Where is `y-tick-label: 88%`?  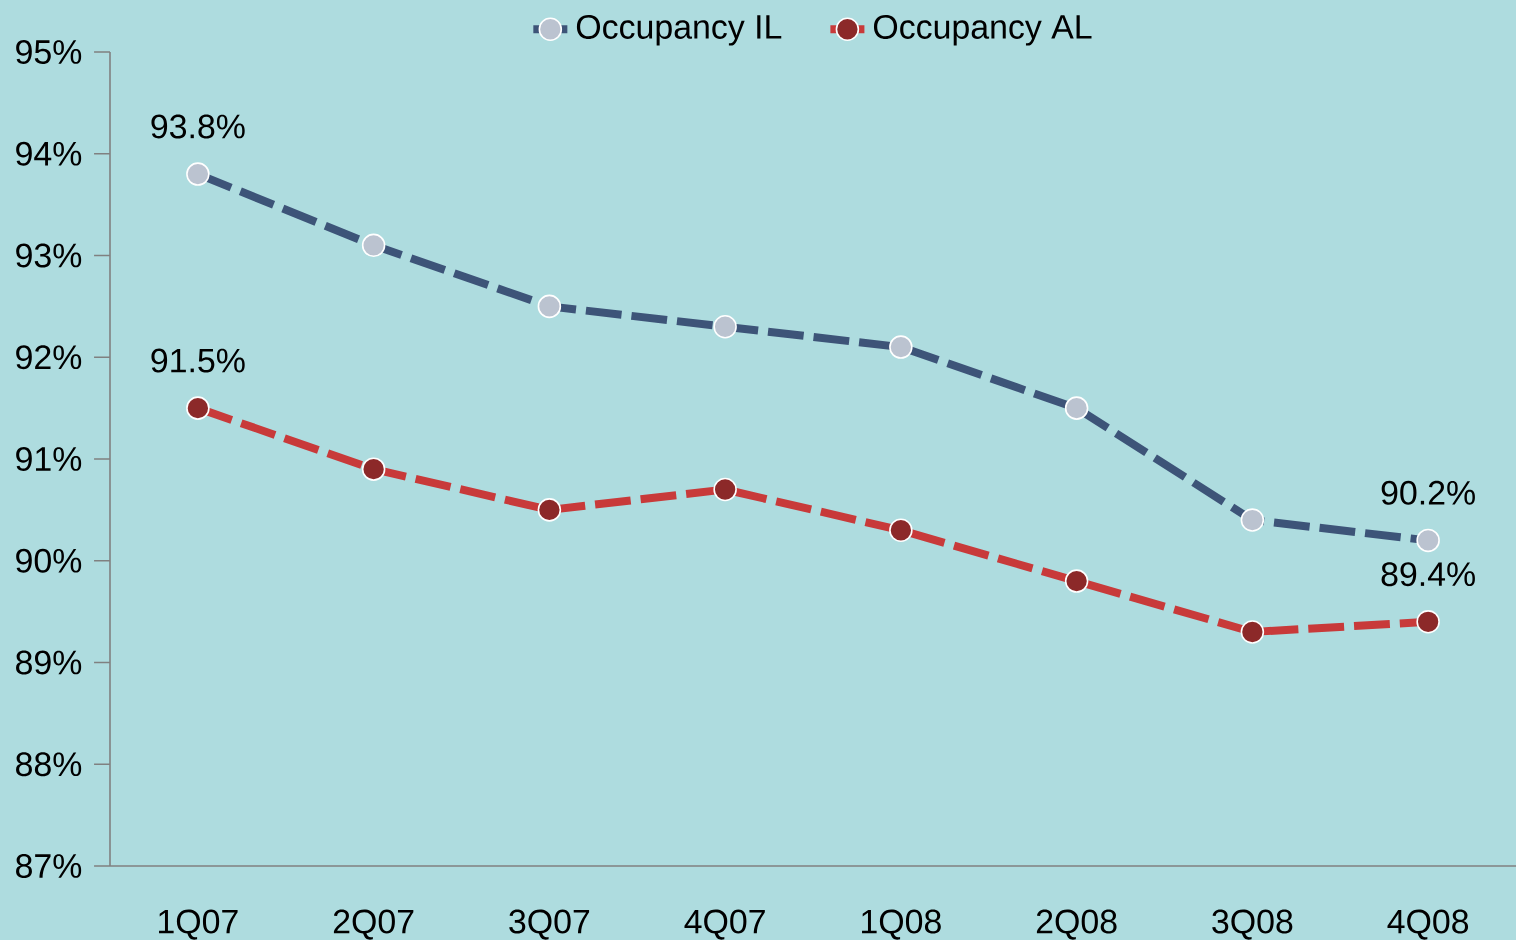 y-tick-label: 88% is located at coordinates (49, 764).